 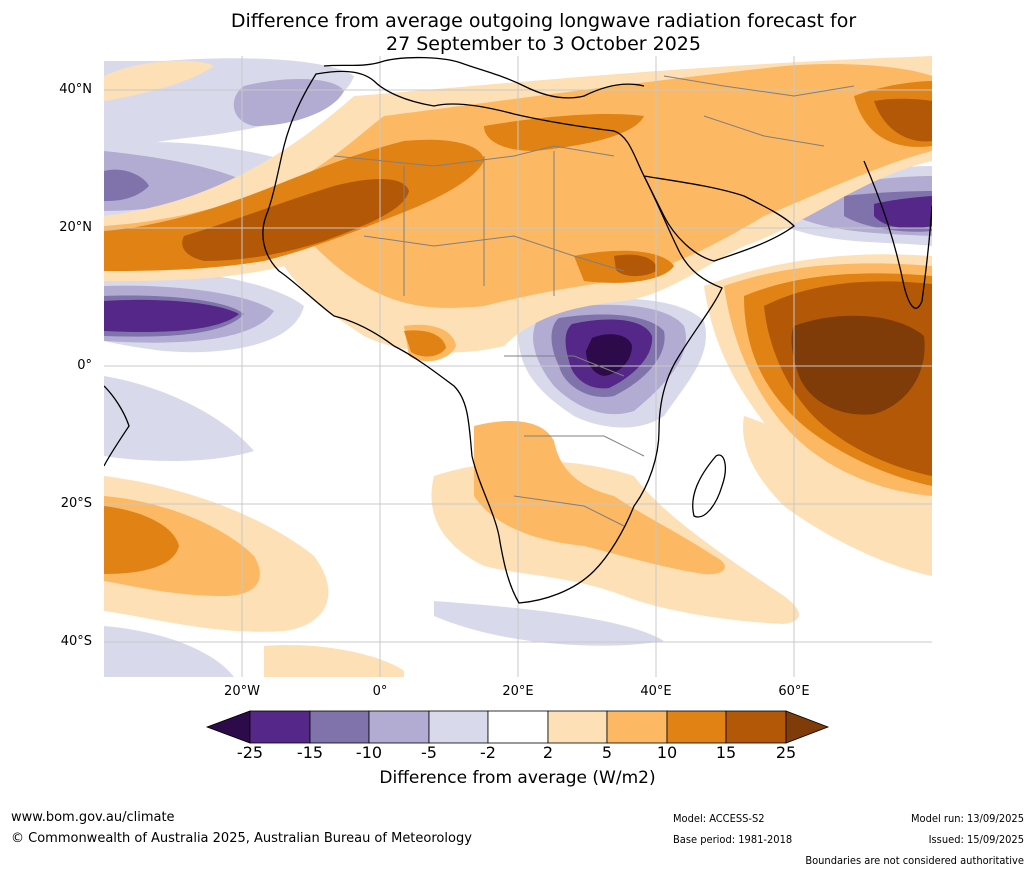 What do you see at coordinates (228, 727) in the screenshot?
I see `colorbar-swatch-extreme-negative` at bounding box center [228, 727].